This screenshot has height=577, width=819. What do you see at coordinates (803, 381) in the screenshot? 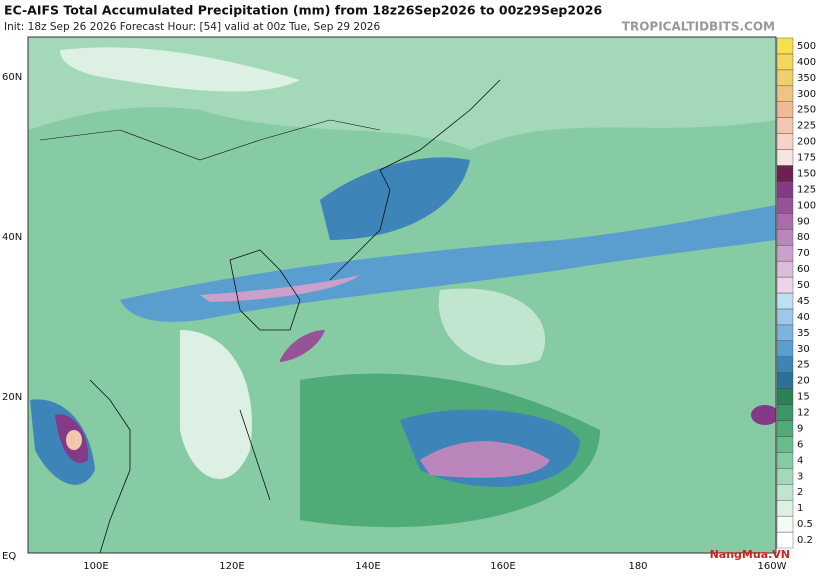
I see `colorbar-label: 20` at bounding box center [803, 381].